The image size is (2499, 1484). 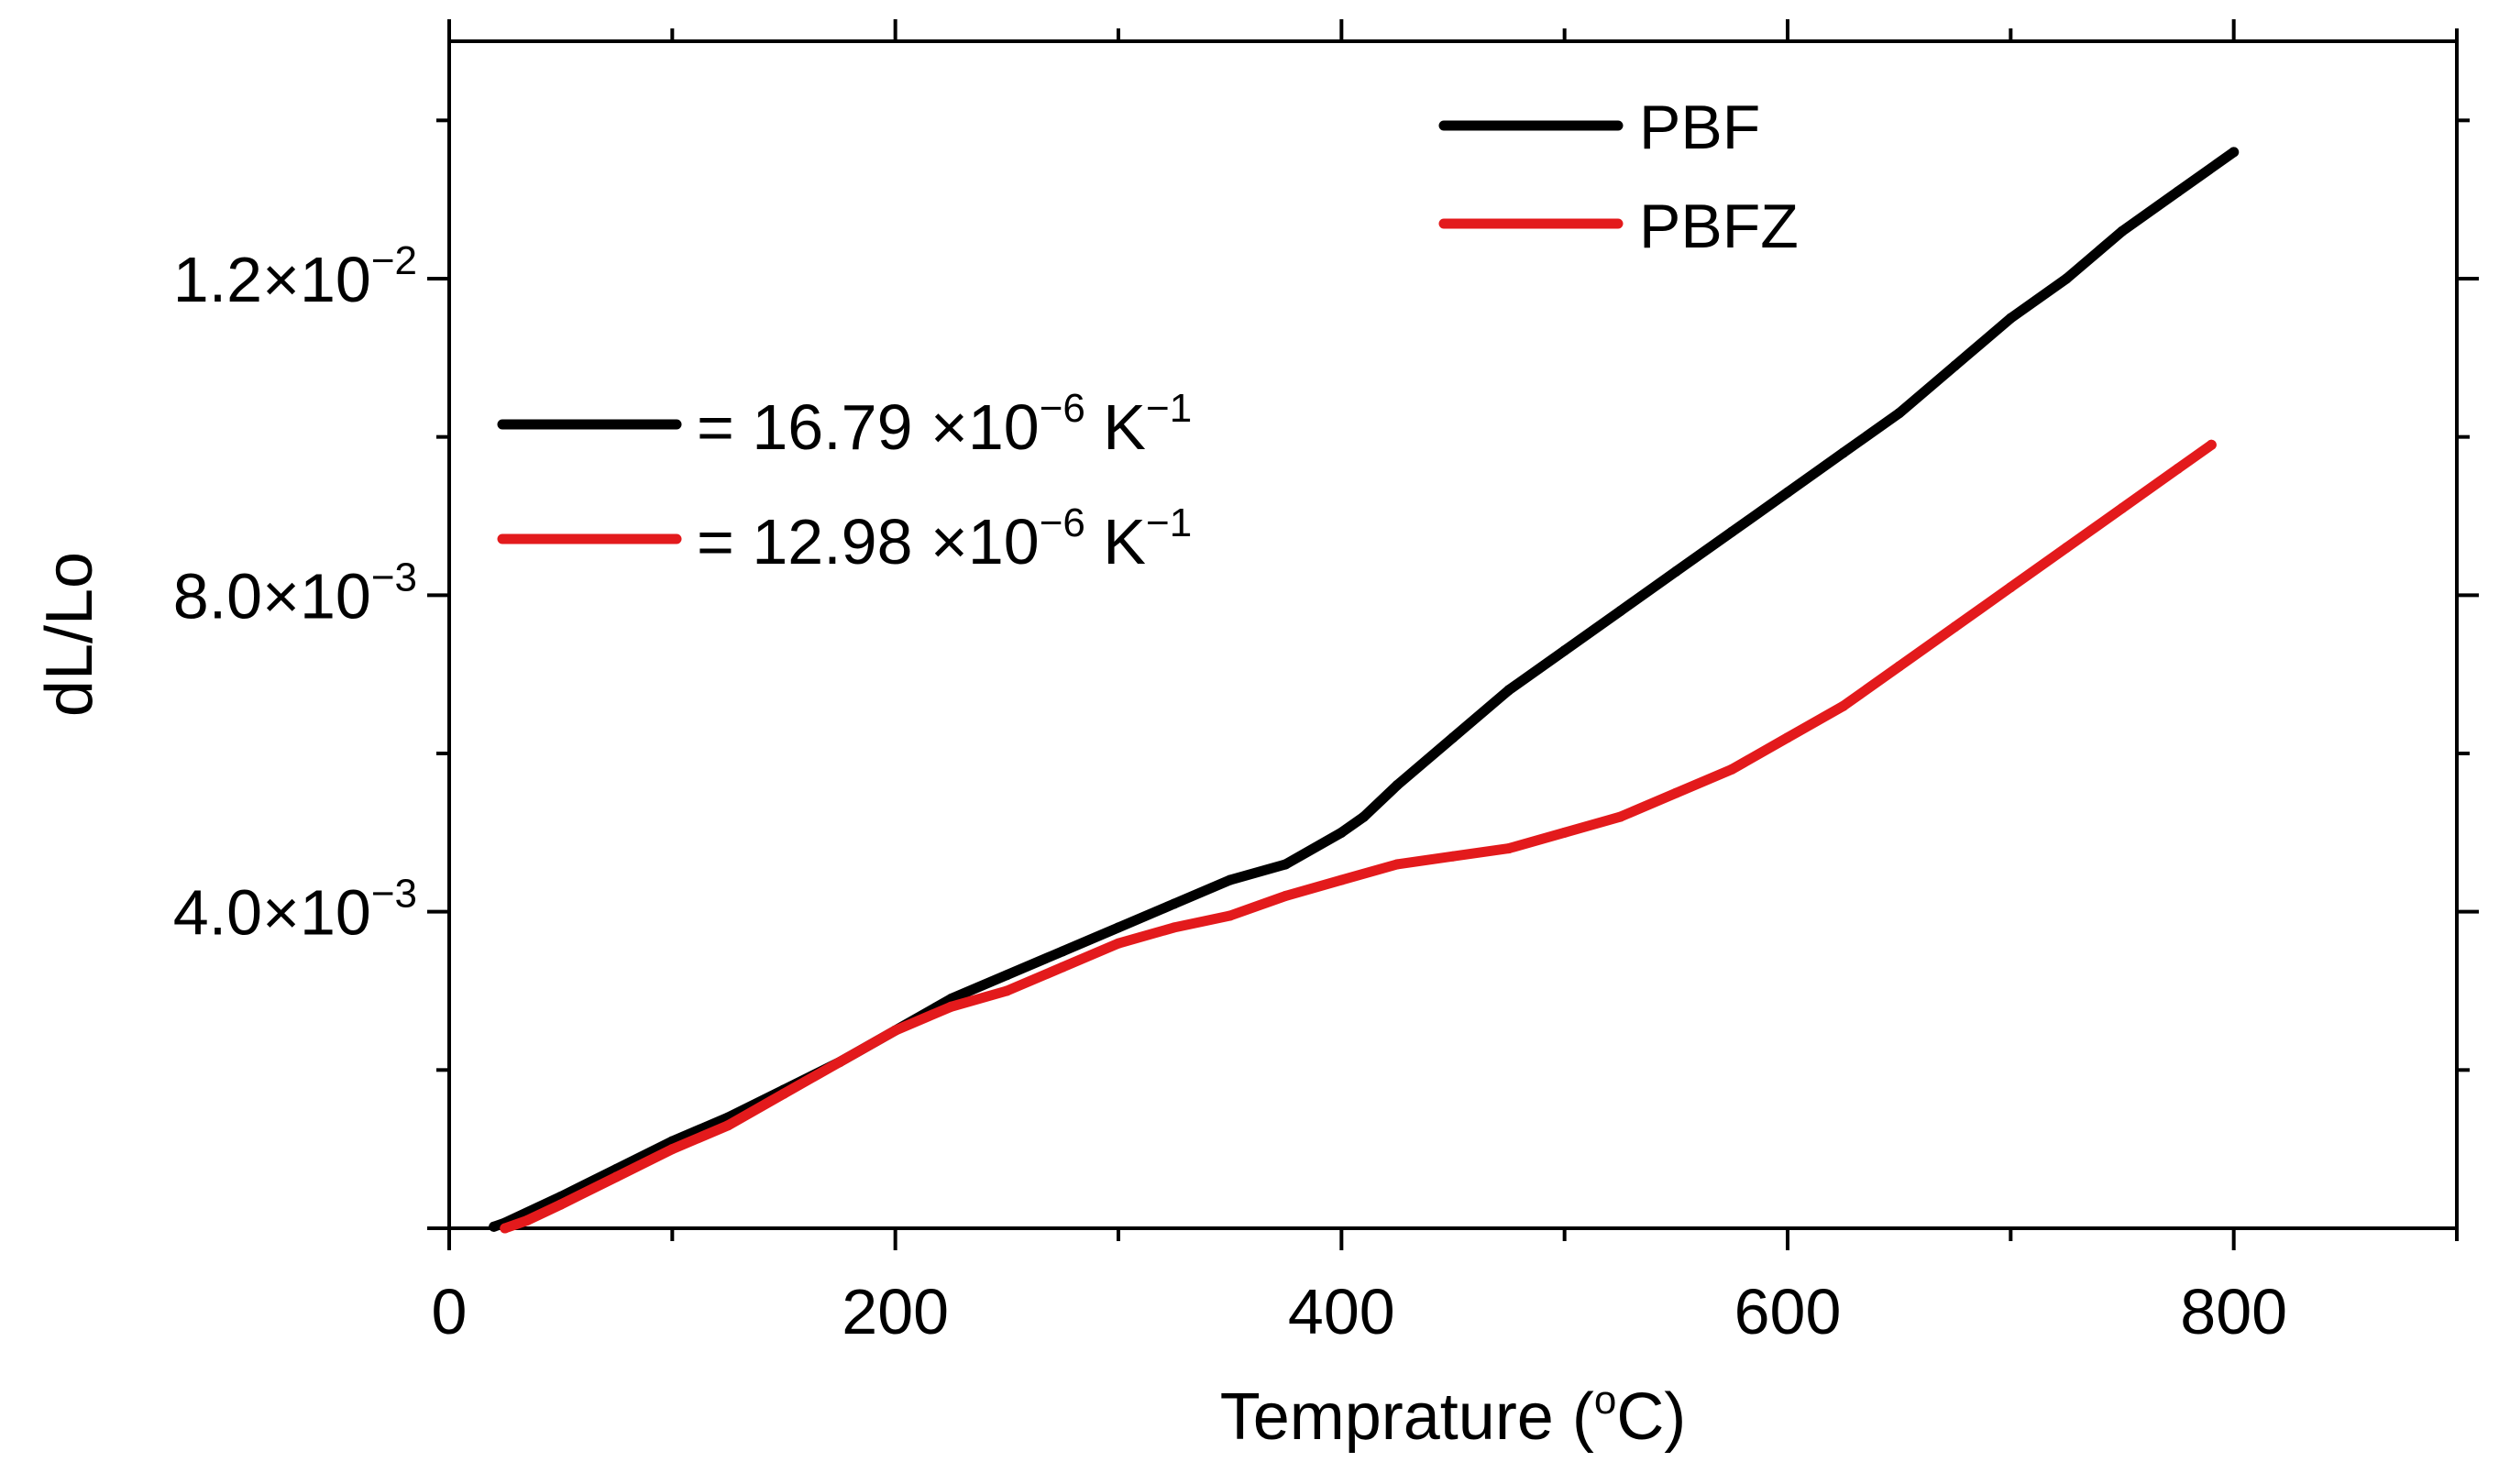 I want to click on x-axis-title-unit: C), so click(x=1651, y=1417).